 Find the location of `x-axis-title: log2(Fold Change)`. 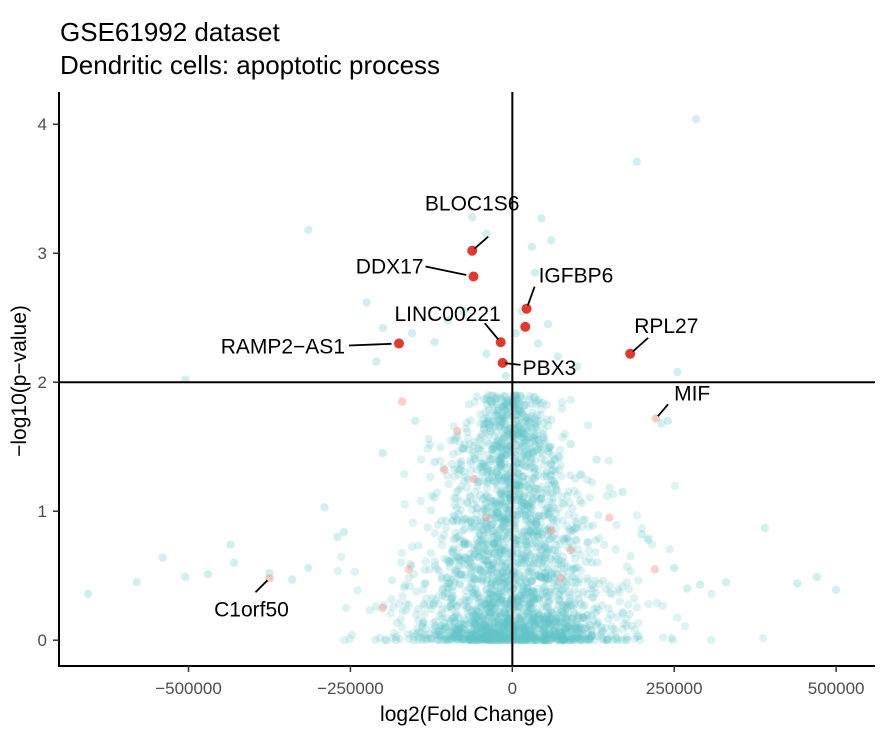

x-axis-title: log2(Fold Change) is located at coordinates (467, 714).